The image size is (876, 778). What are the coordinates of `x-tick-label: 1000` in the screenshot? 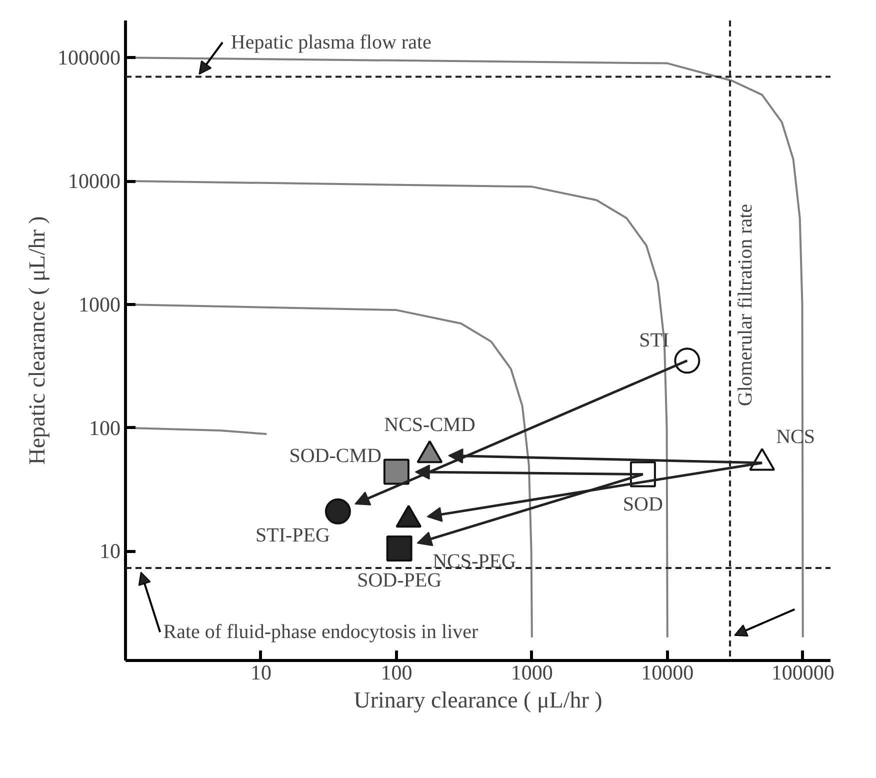 It's located at (531, 672).